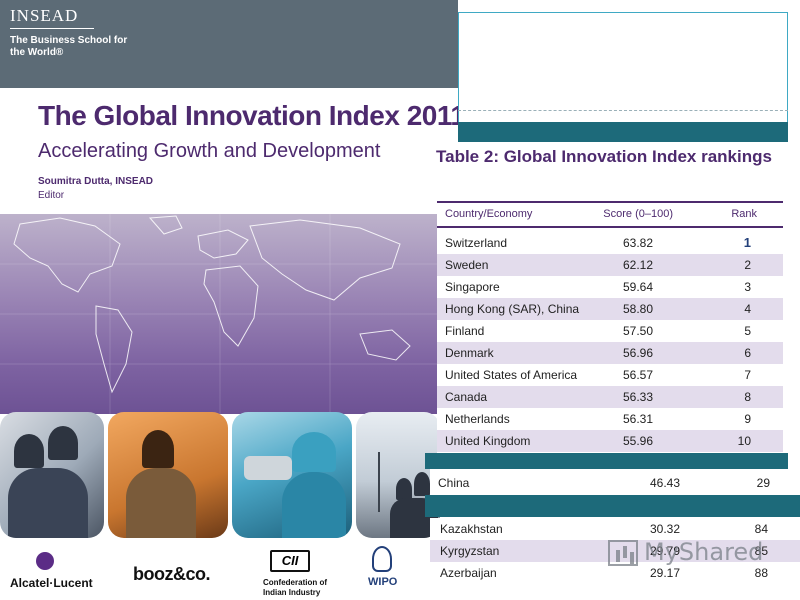 This screenshot has height=600, width=800. Describe the element at coordinates (606, 461) in the screenshot. I see `table-separator-band` at that location.